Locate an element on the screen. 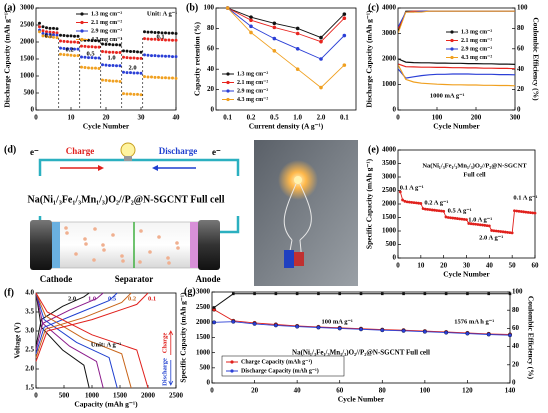  rate-label: 1.0 is located at coordinates (92, 298).